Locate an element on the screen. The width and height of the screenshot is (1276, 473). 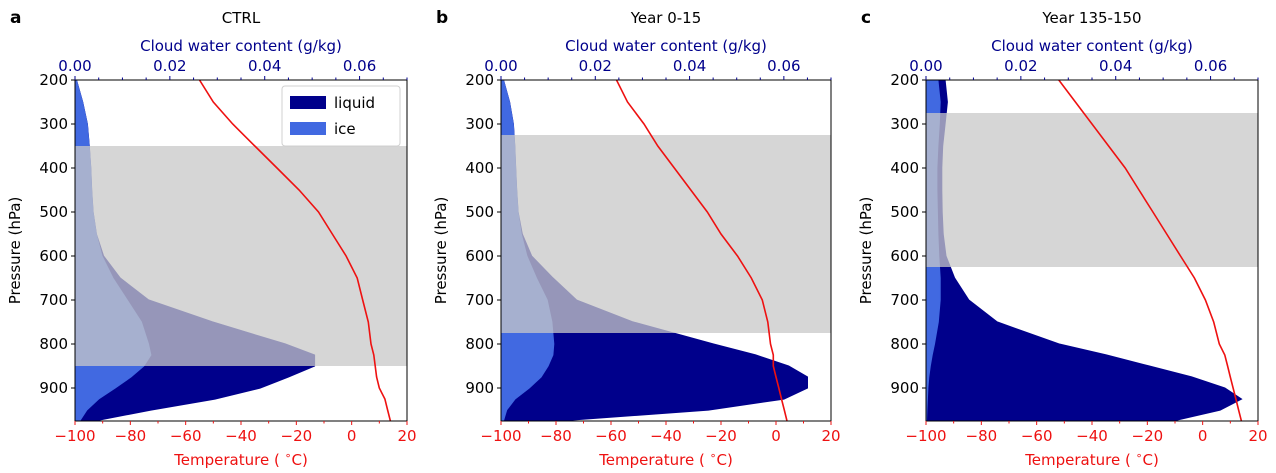
panel-letter: b is located at coordinates (442, 18).